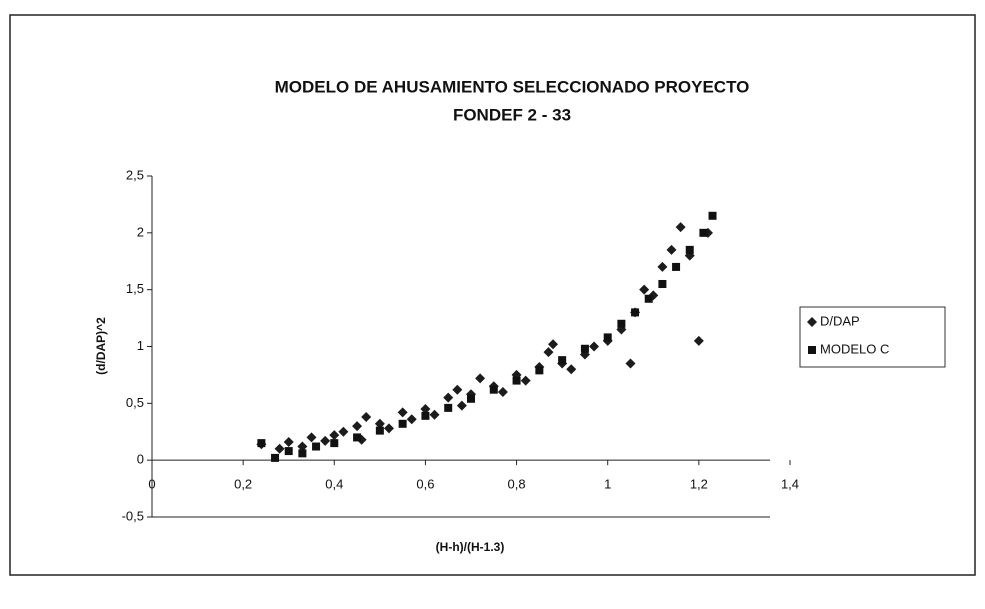  Describe the element at coordinates (607, 484) in the screenshot. I see `x-tick-label: 1` at that location.